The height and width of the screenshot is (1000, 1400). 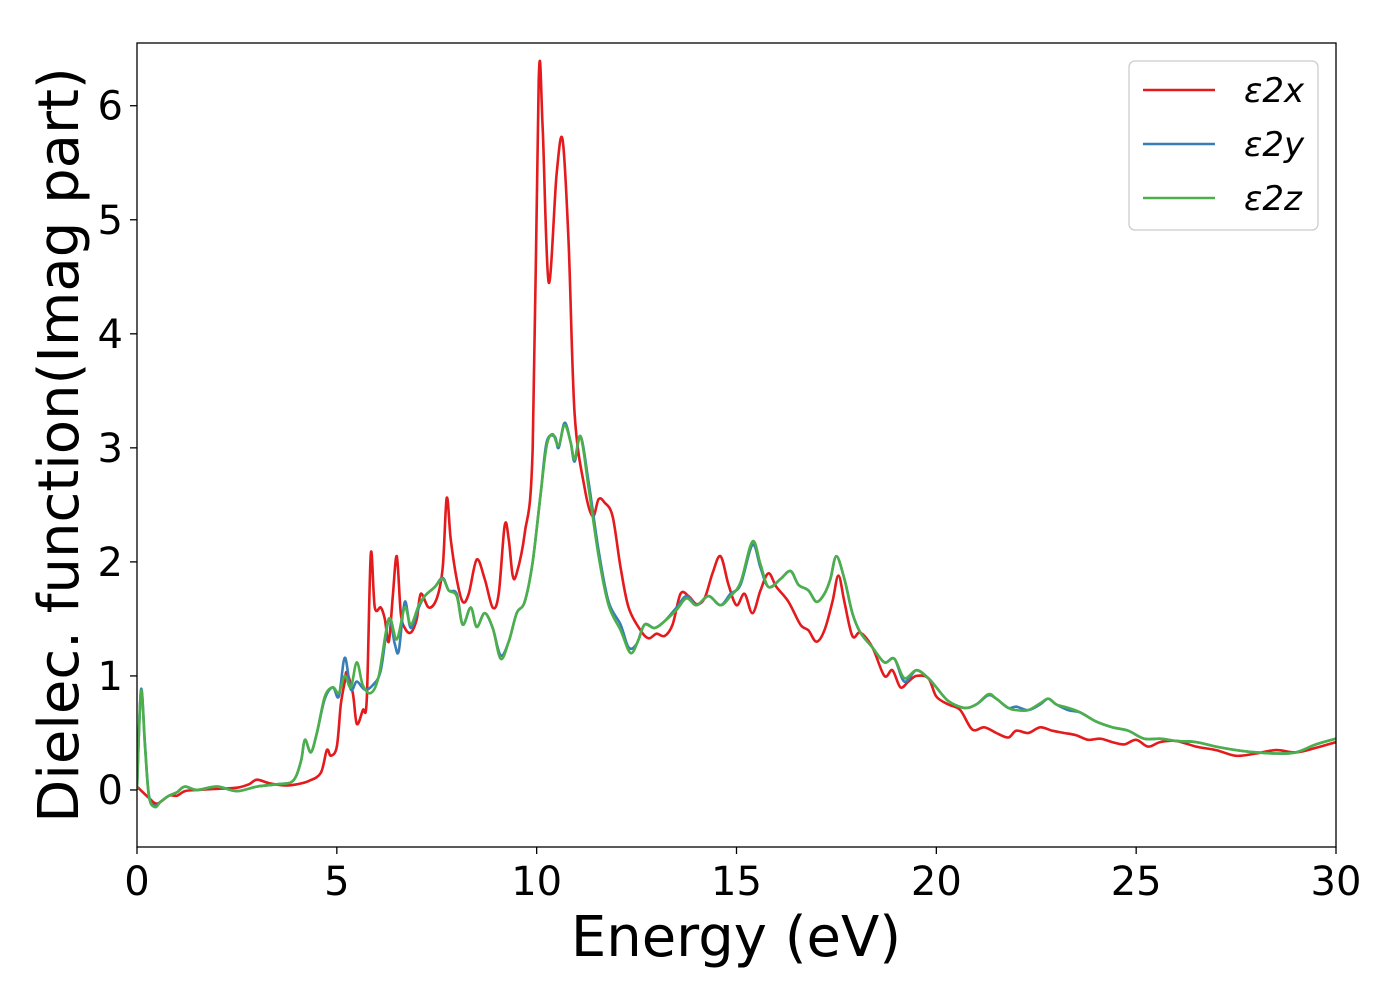 I want to click on y-tick-label: 4, so click(x=110, y=335).